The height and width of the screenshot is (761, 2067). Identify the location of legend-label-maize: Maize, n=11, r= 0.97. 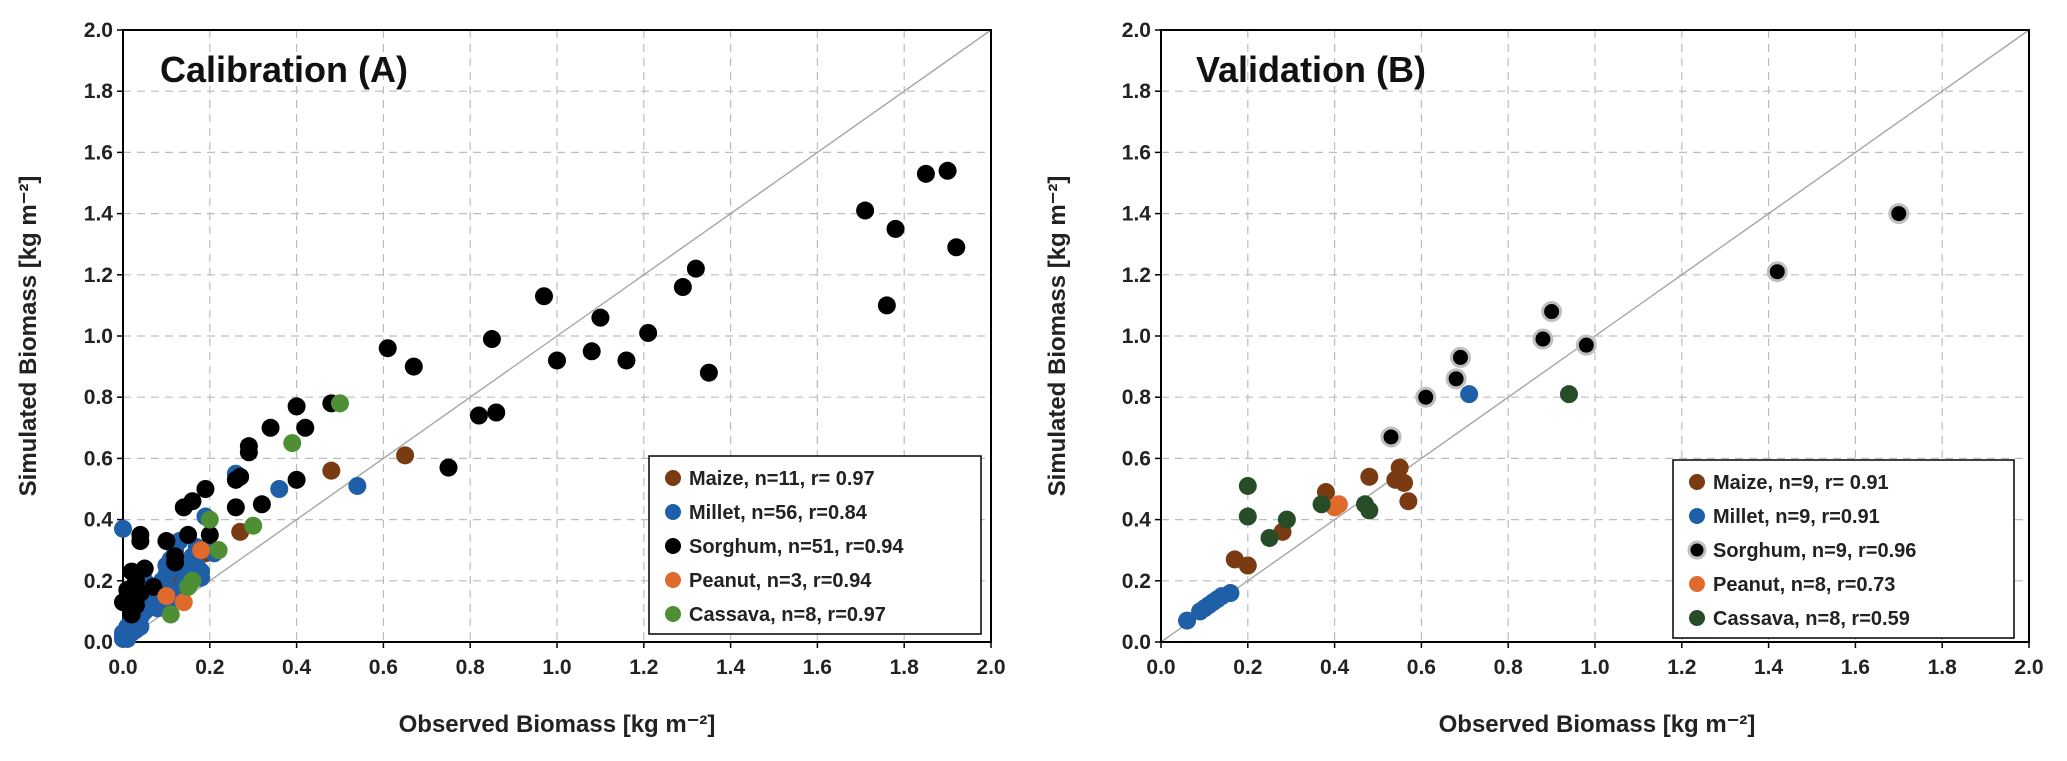
(782, 479).